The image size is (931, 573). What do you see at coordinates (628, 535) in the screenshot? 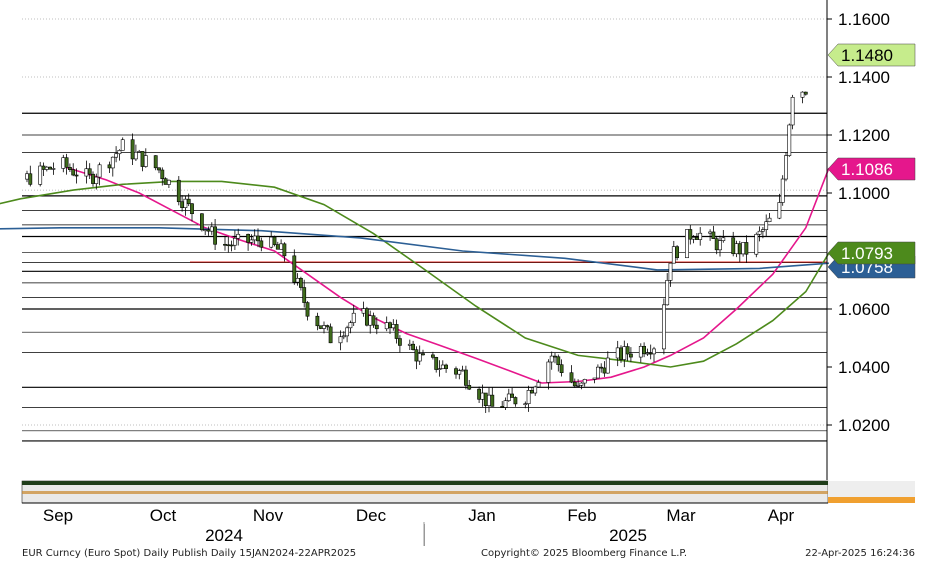
I see `year-label: 2025` at bounding box center [628, 535].